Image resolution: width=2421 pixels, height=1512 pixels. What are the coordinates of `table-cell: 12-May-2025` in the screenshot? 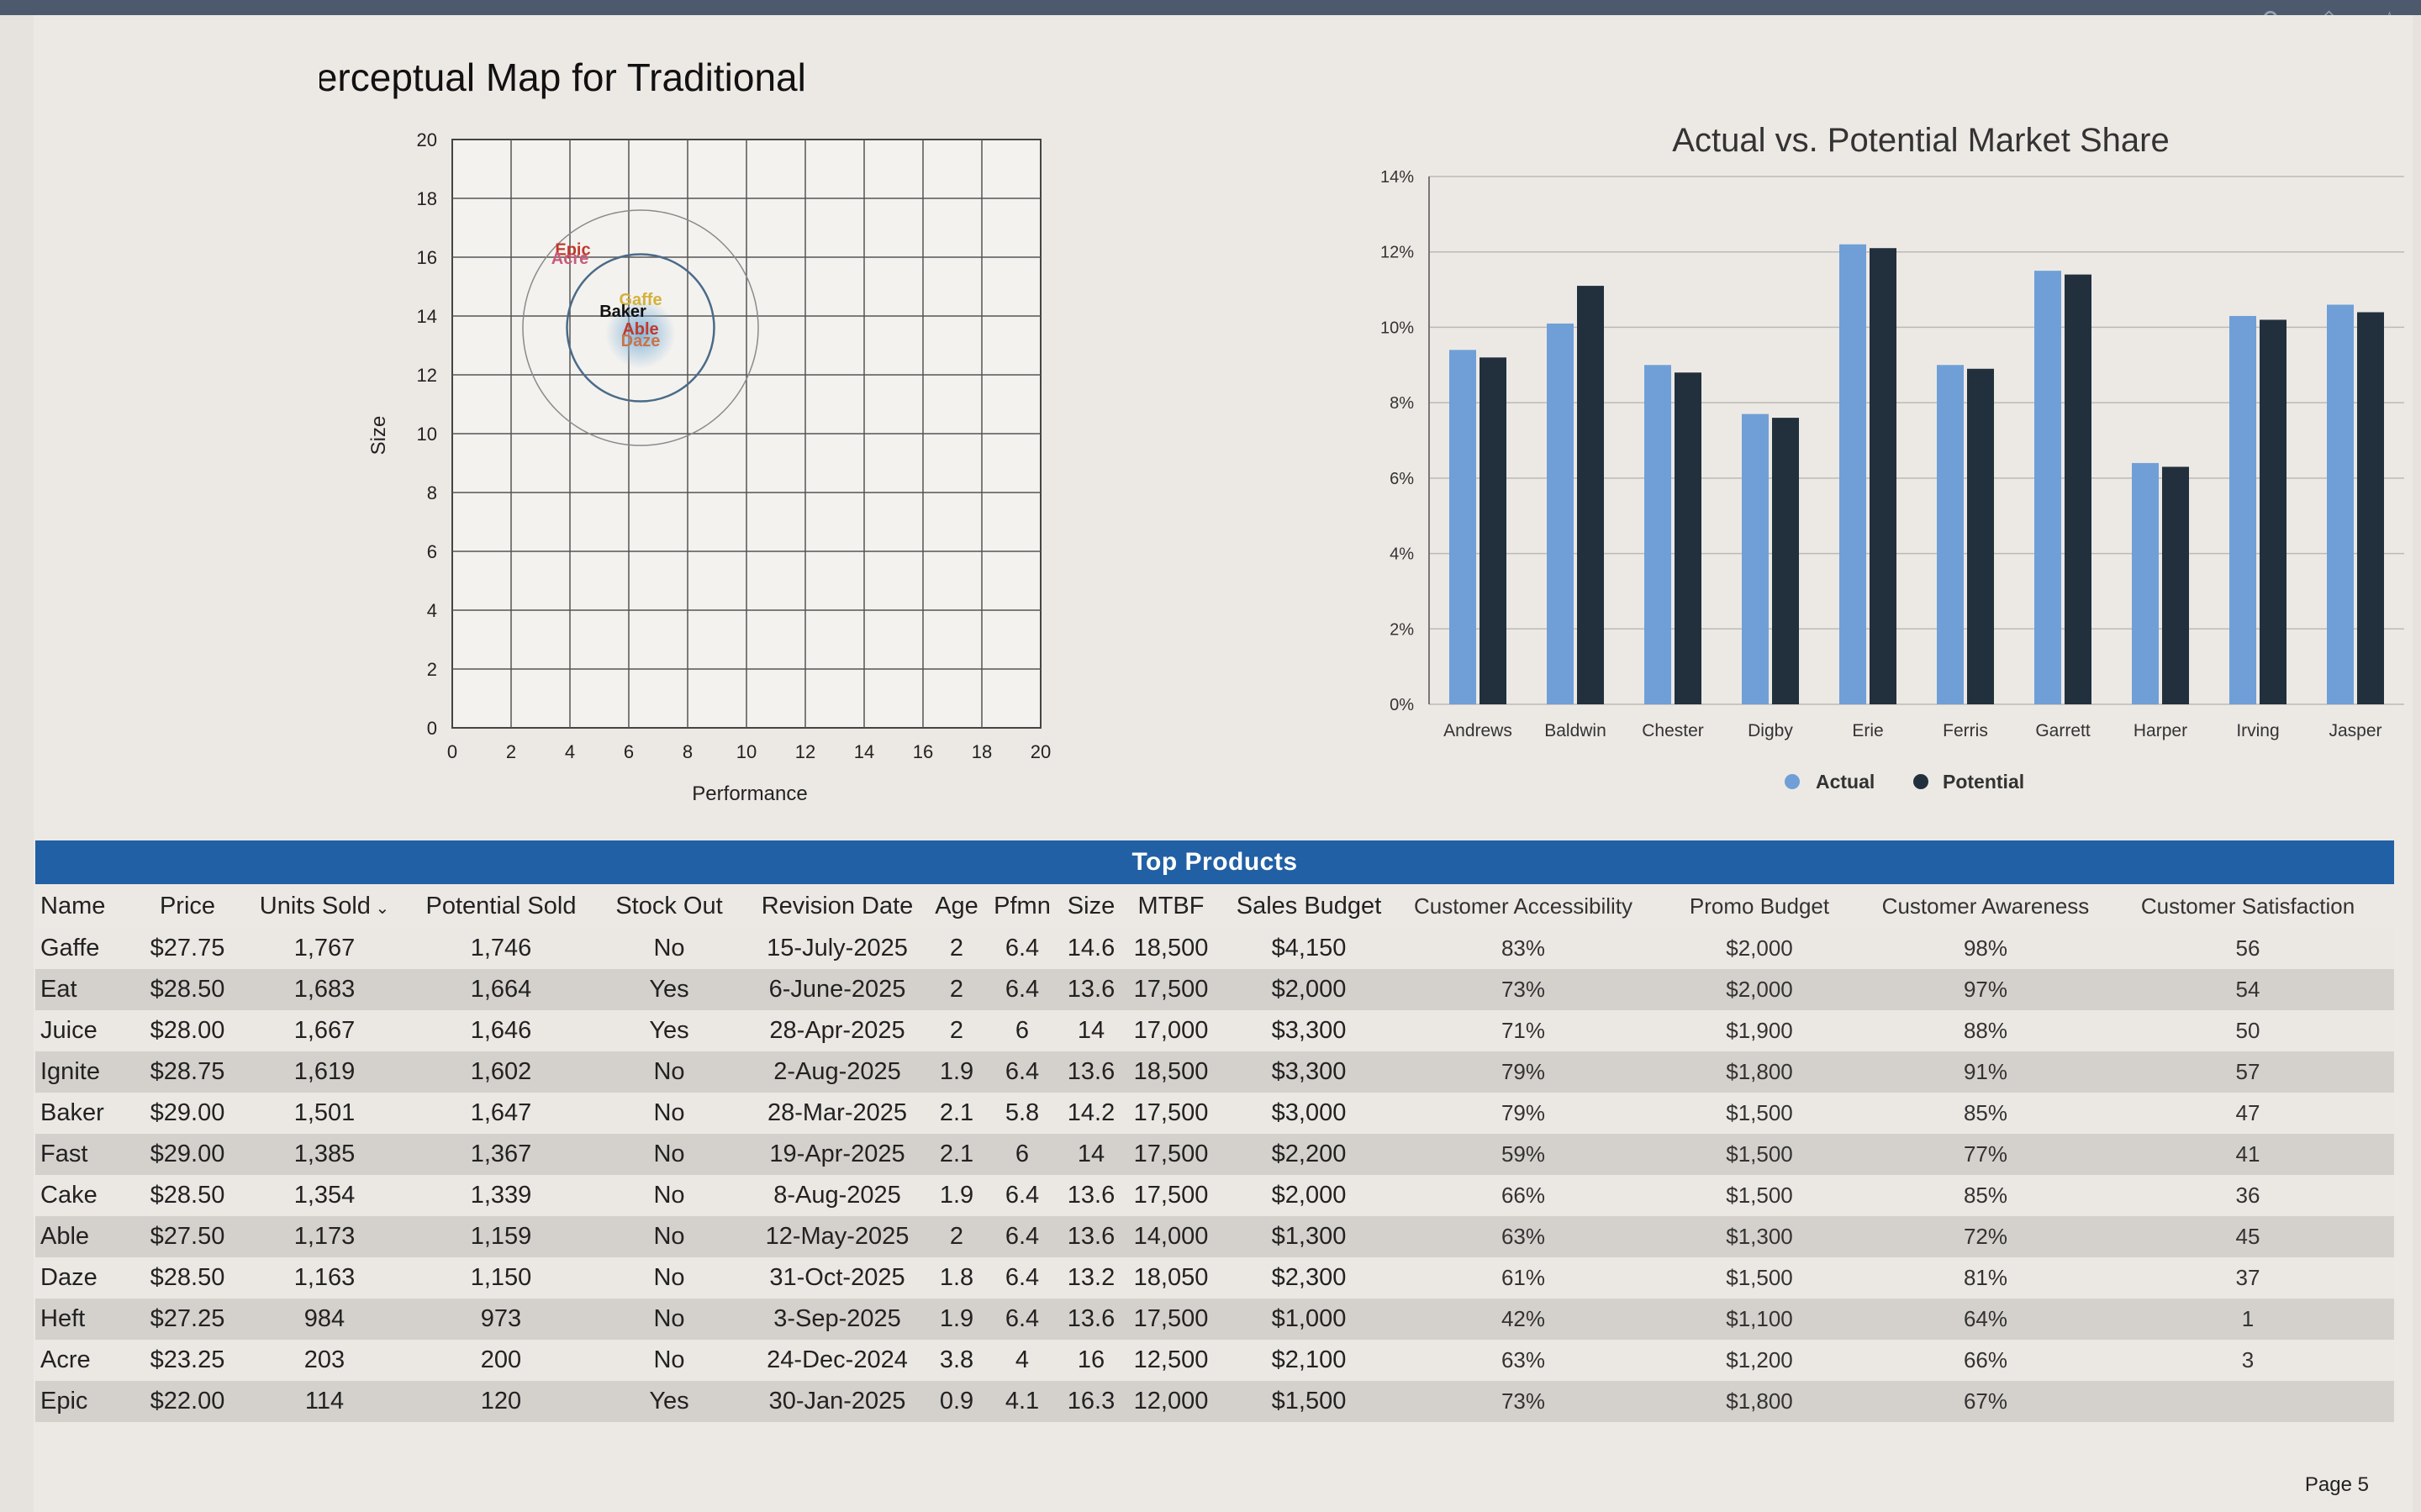 It's located at (837, 1237).